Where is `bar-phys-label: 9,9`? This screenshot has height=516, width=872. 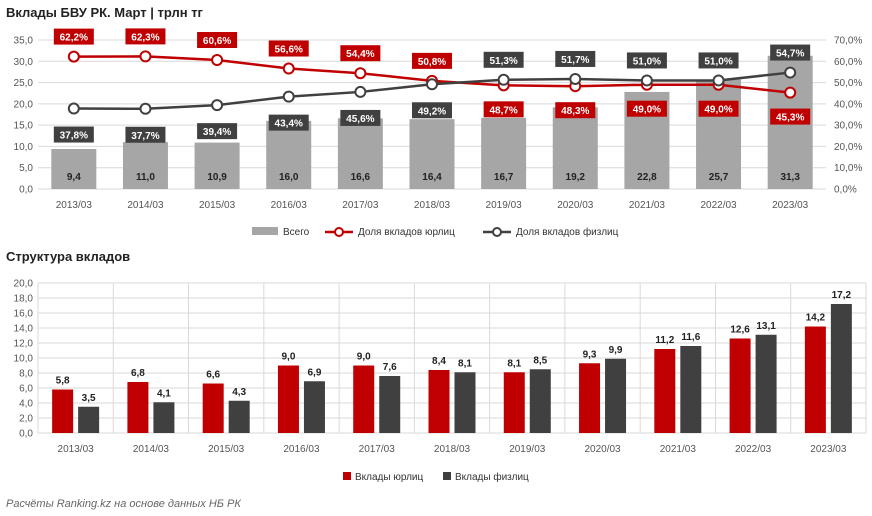 bar-phys-label: 9,9 is located at coordinates (616, 350).